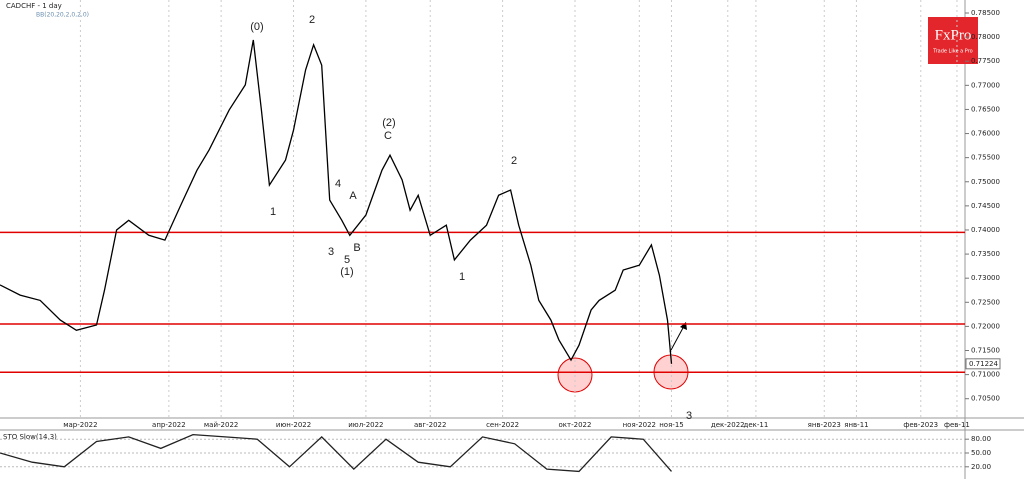 This screenshot has height=479, width=1024. Describe the element at coordinates (293, 425) in the screenshot. I see `x-tick-label: июн-2022` at that location.